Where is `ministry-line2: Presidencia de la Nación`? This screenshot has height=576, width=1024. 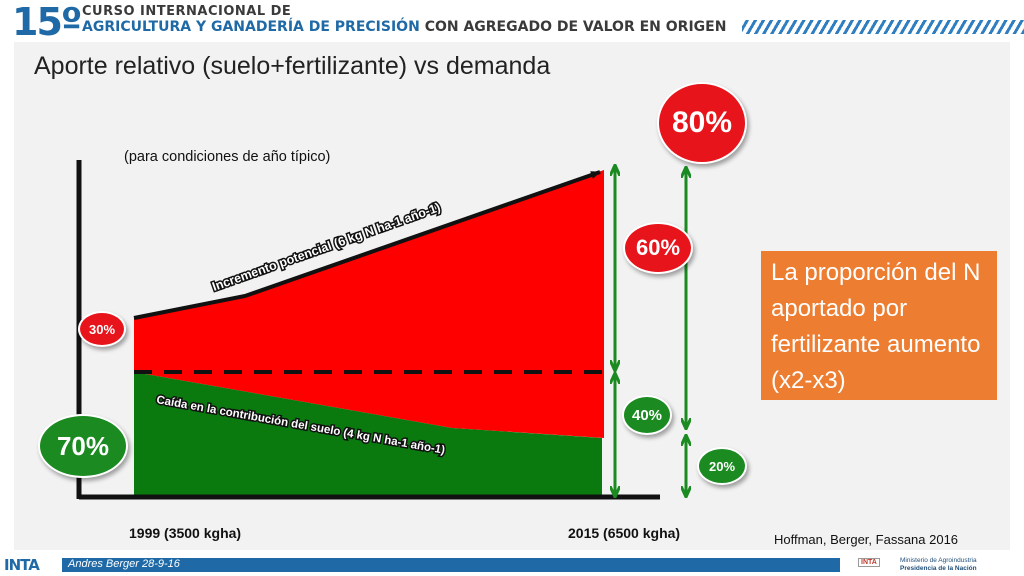
ministry-line2: Presidencia de la Nación is located at coordinates (938, 568).